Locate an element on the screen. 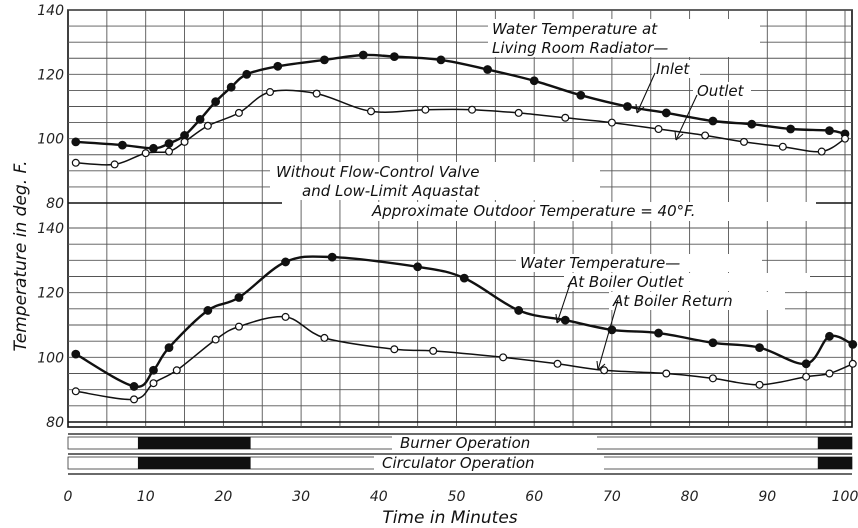  outdoor-temperature-note: Approximate Outdoor Temperature = 40°F. is located at coordinates (533, 211).